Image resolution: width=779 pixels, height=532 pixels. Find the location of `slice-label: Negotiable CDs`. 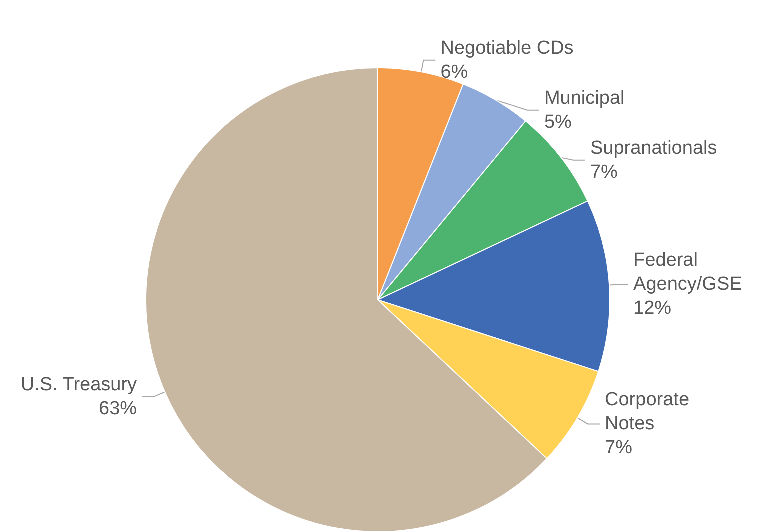

slice-label: Negotiable CDs is located at coordinates (507, 48).